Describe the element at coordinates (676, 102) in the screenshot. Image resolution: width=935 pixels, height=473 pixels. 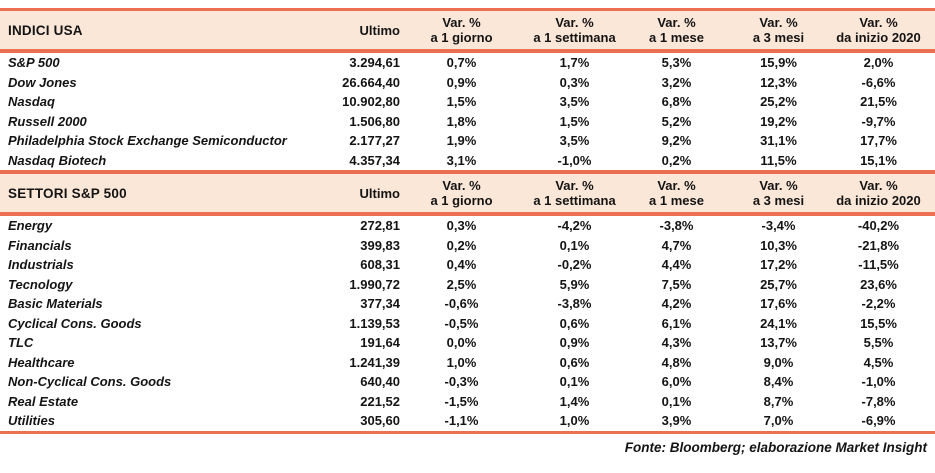
I see `var-1-mese-value: 6,8%` at that location.